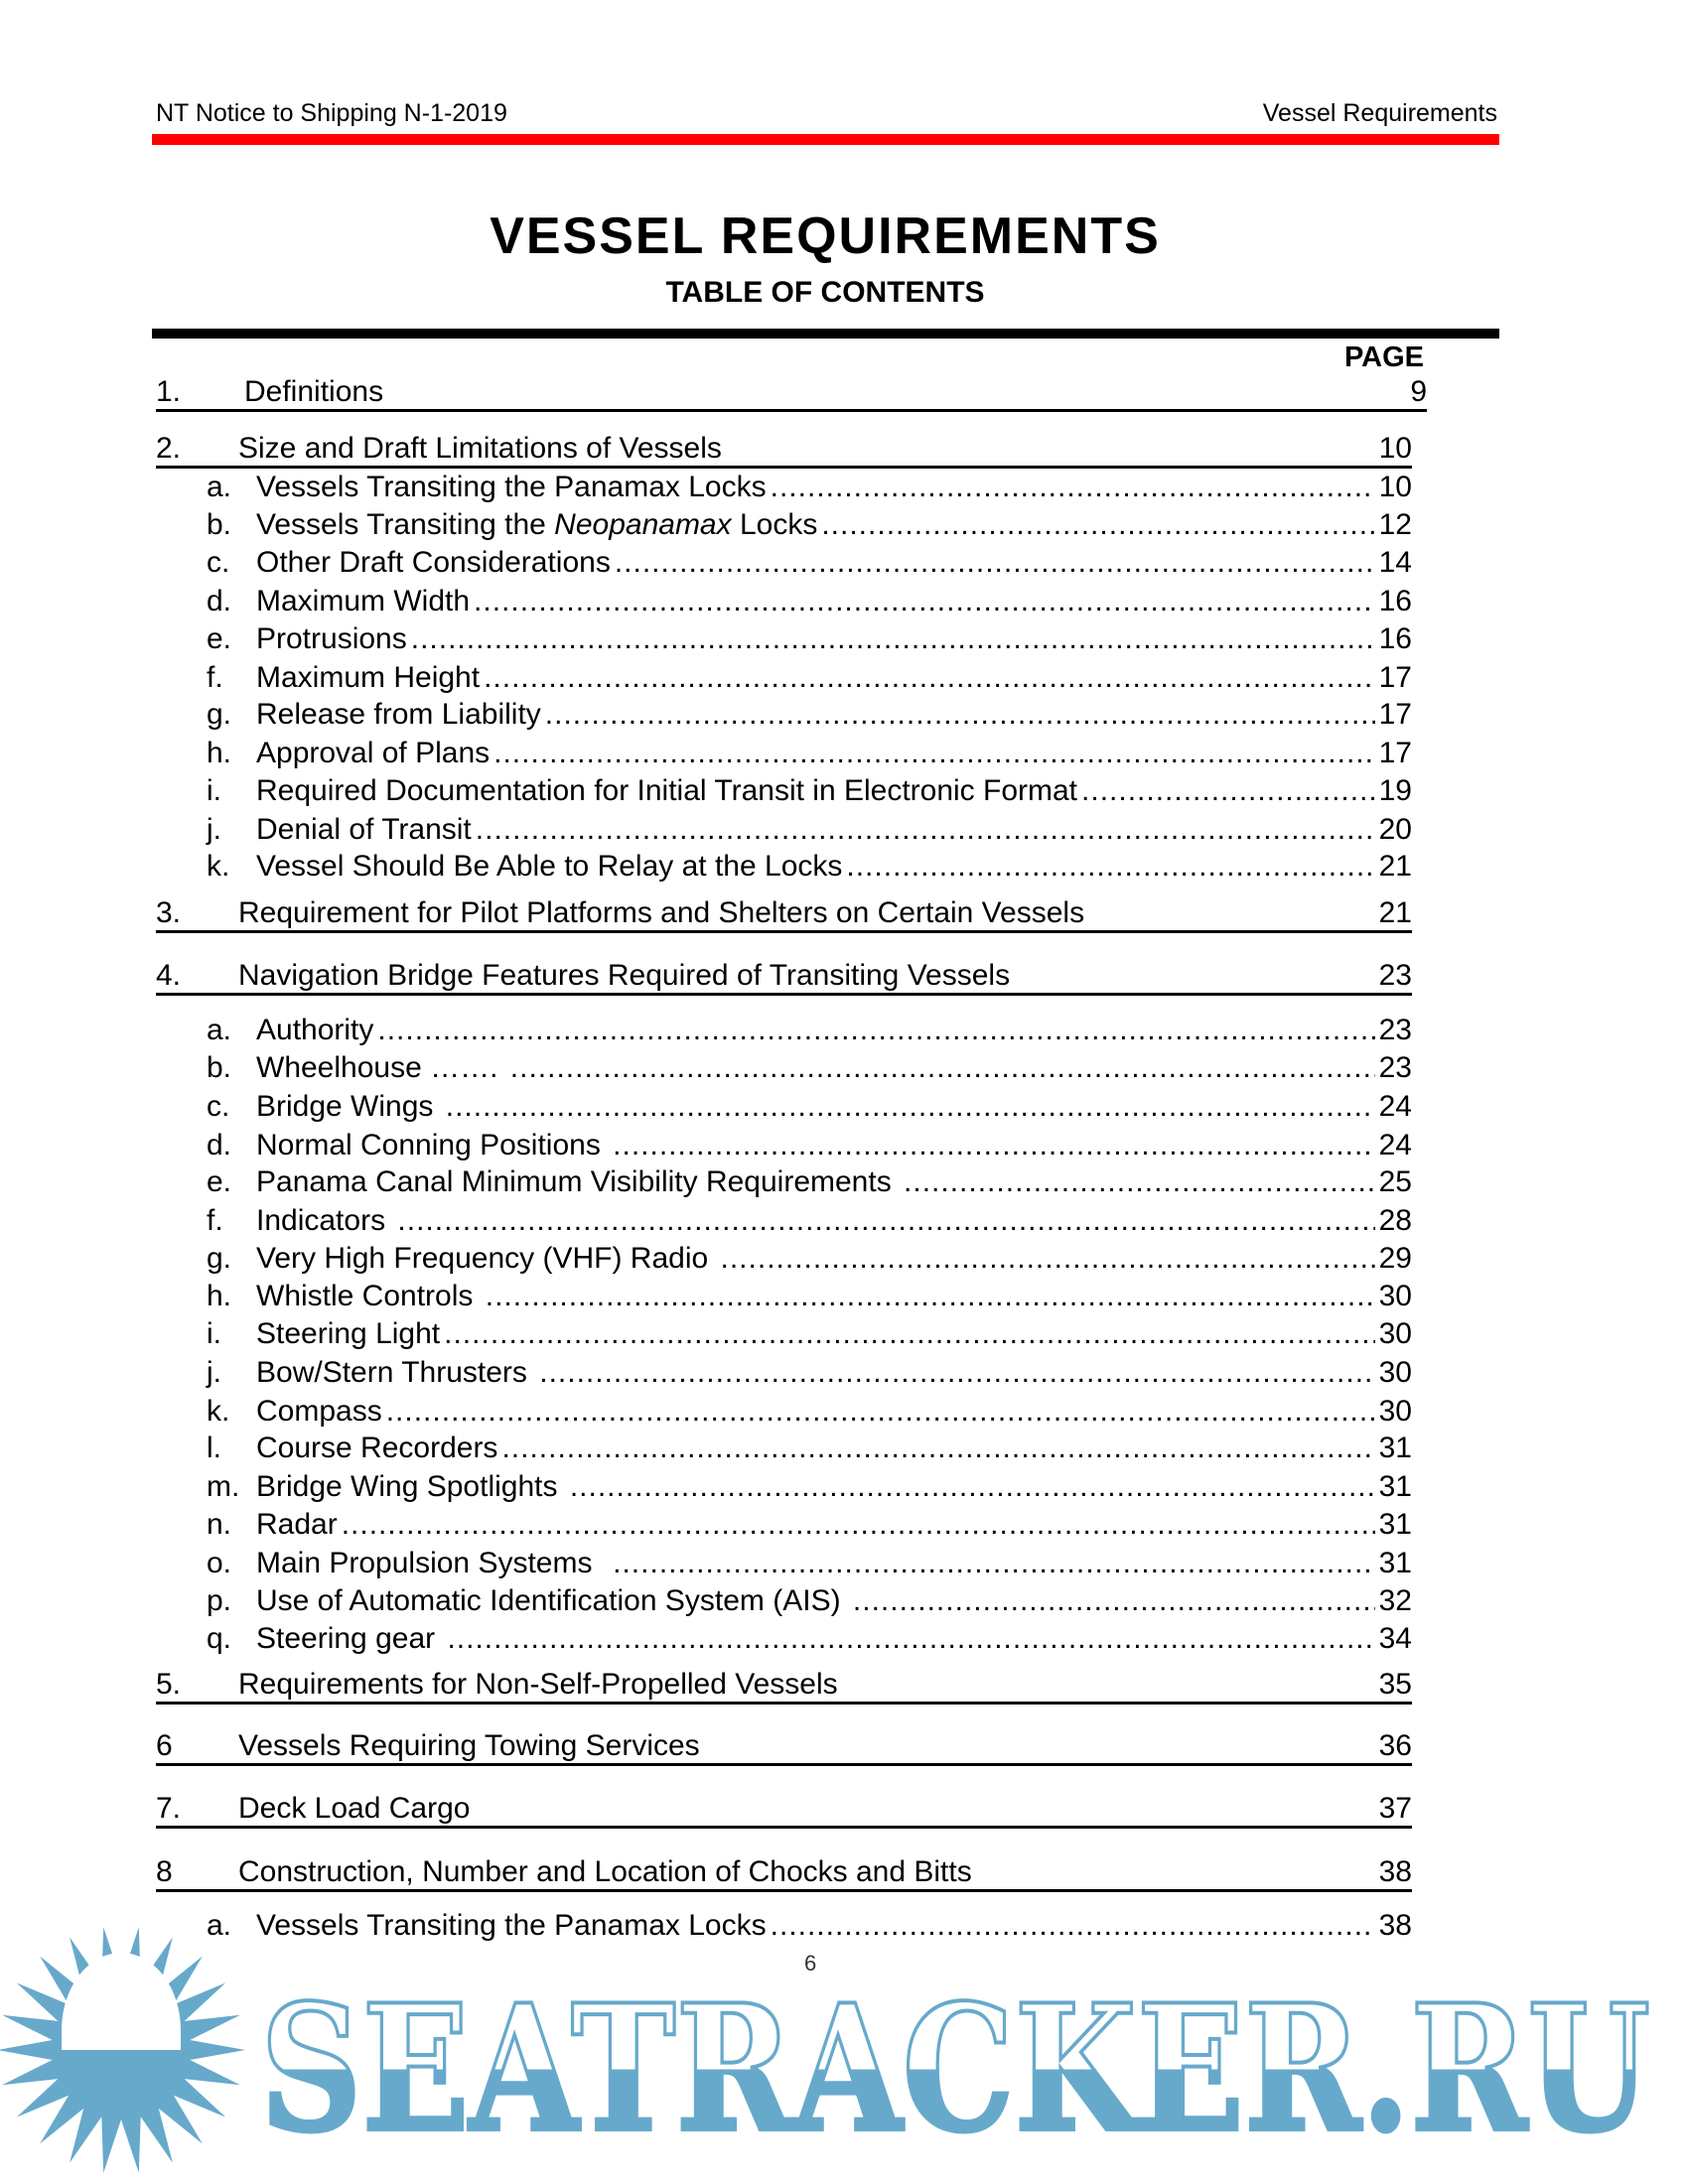 The width and height of the screenshot is (1688, 2184). What do you see at coordinates (219, 1258) in the screenshot?
I see `item-letter: g.` at bounding box center [219, 1258].